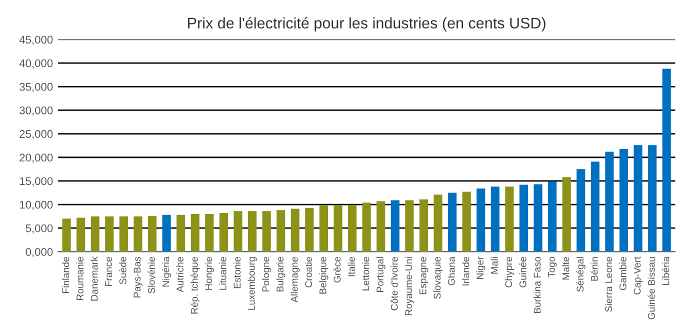 The height and width of the screenshot is (329, 682). I want to click on x-tick-label: Luxembourg, so click(252, 283).